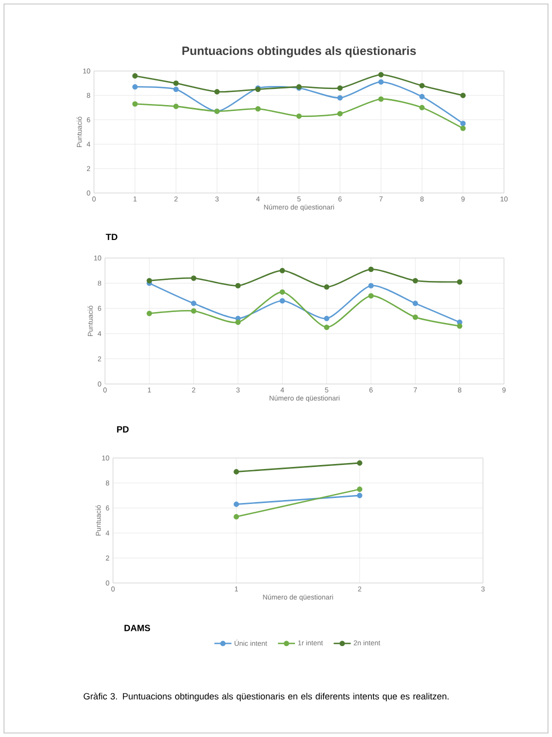  What do you see at coordinates (112, 237) in the screenshot?
I see `text: TD` at bounding box center [112, 237].